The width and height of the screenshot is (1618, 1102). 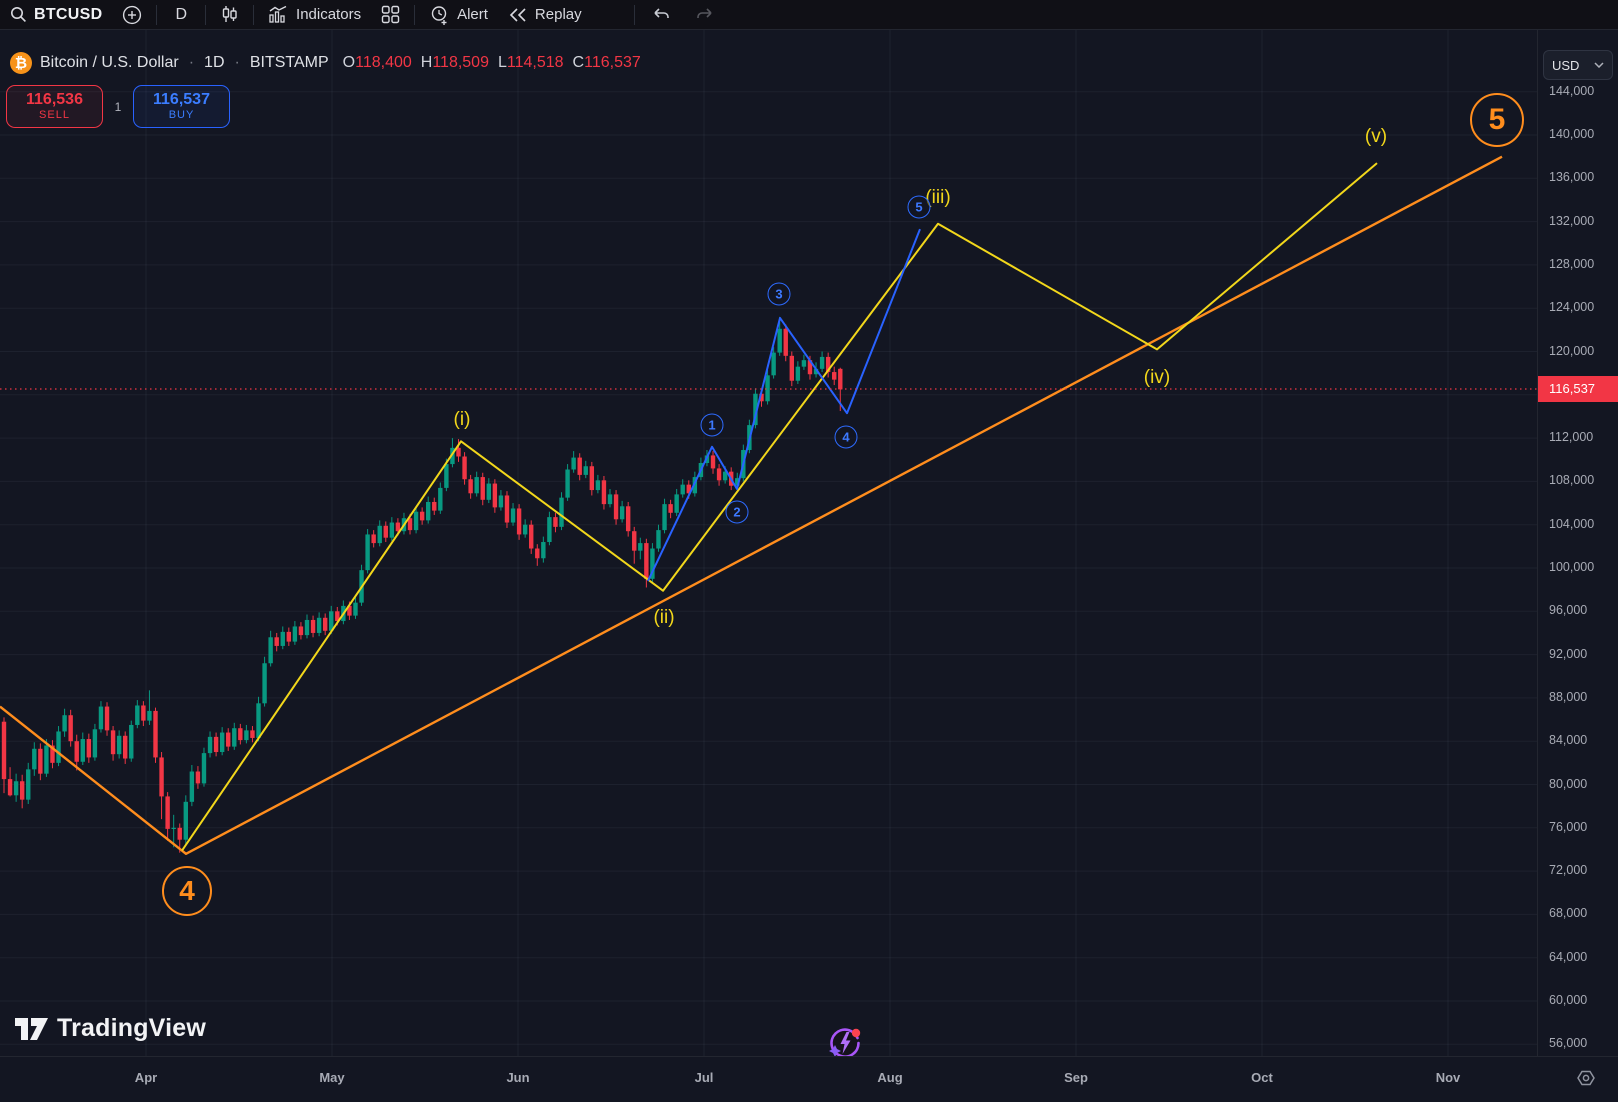 What do you see at coordinates (890, 1077) in the screenshot?
I see `time-tick-Aug: Aug` at bounding box center [890, 1077].